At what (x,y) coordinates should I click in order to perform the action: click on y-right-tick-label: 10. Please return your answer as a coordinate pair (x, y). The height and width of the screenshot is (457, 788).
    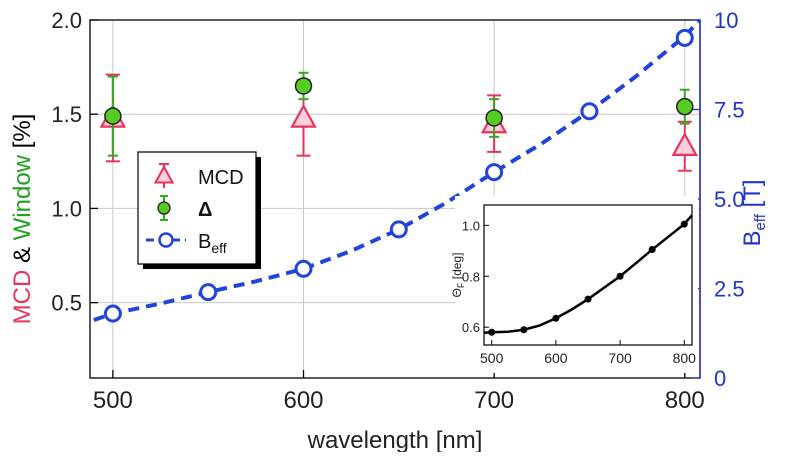
    Looking at the image, I should click on (726, 20).